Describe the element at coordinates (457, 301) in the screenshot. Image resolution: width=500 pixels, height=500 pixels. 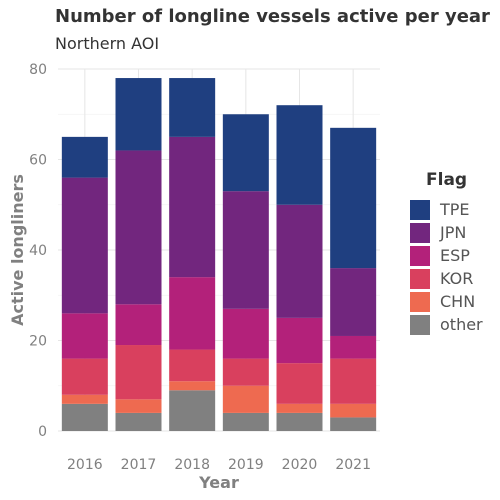
I see `legend-label: CHN` at that location.